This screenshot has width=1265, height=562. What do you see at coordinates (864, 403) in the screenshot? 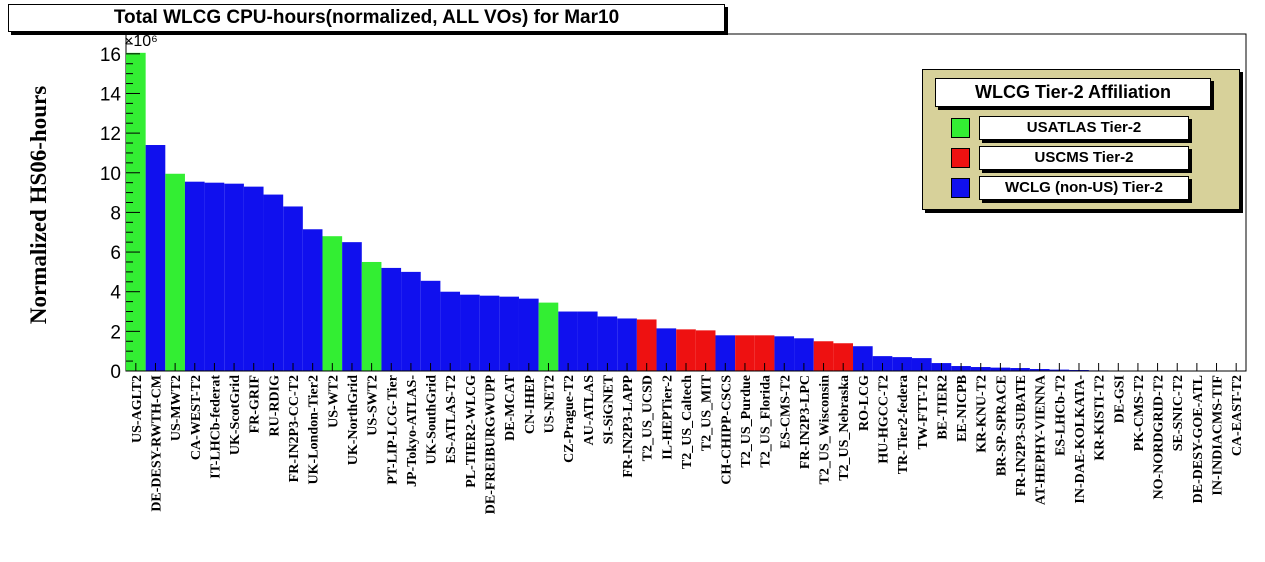
I see `x-tick-label: RO-LCG` at bounding box center [864, 403].